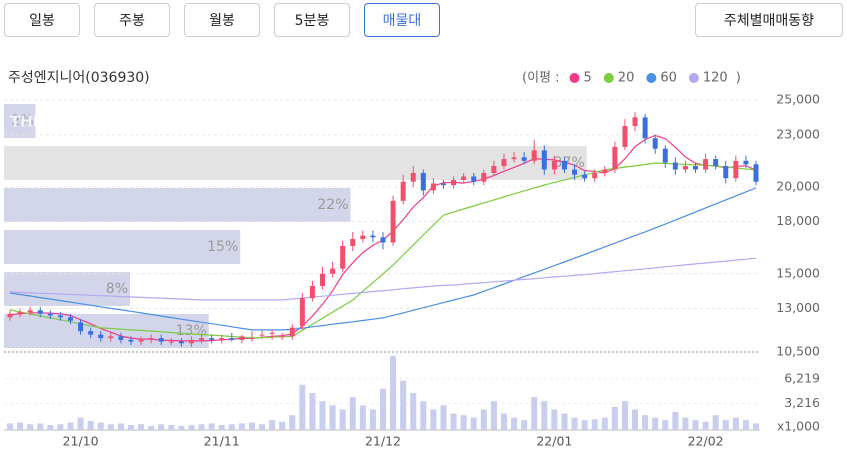  Describe the element at coordinates (798, 307) in the screenshot. I see `y-tick-label: 13,000` at that location.